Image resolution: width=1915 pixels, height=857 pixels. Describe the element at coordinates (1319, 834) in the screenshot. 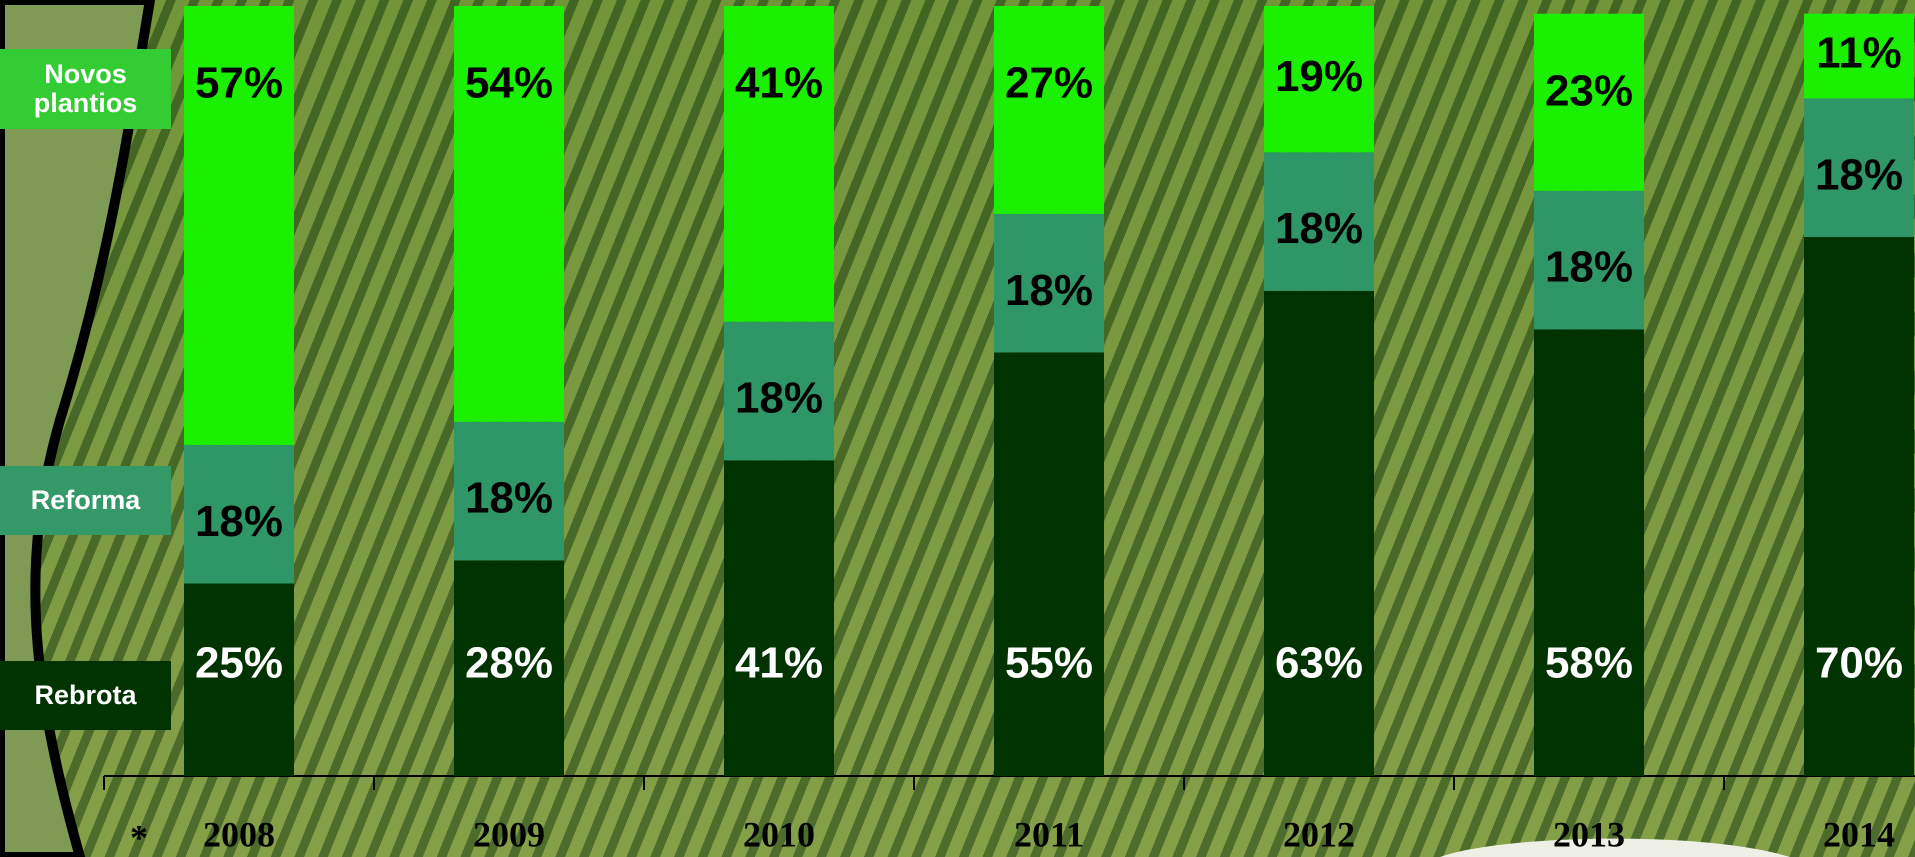

I see `x-tick-label: 2012` at that location.